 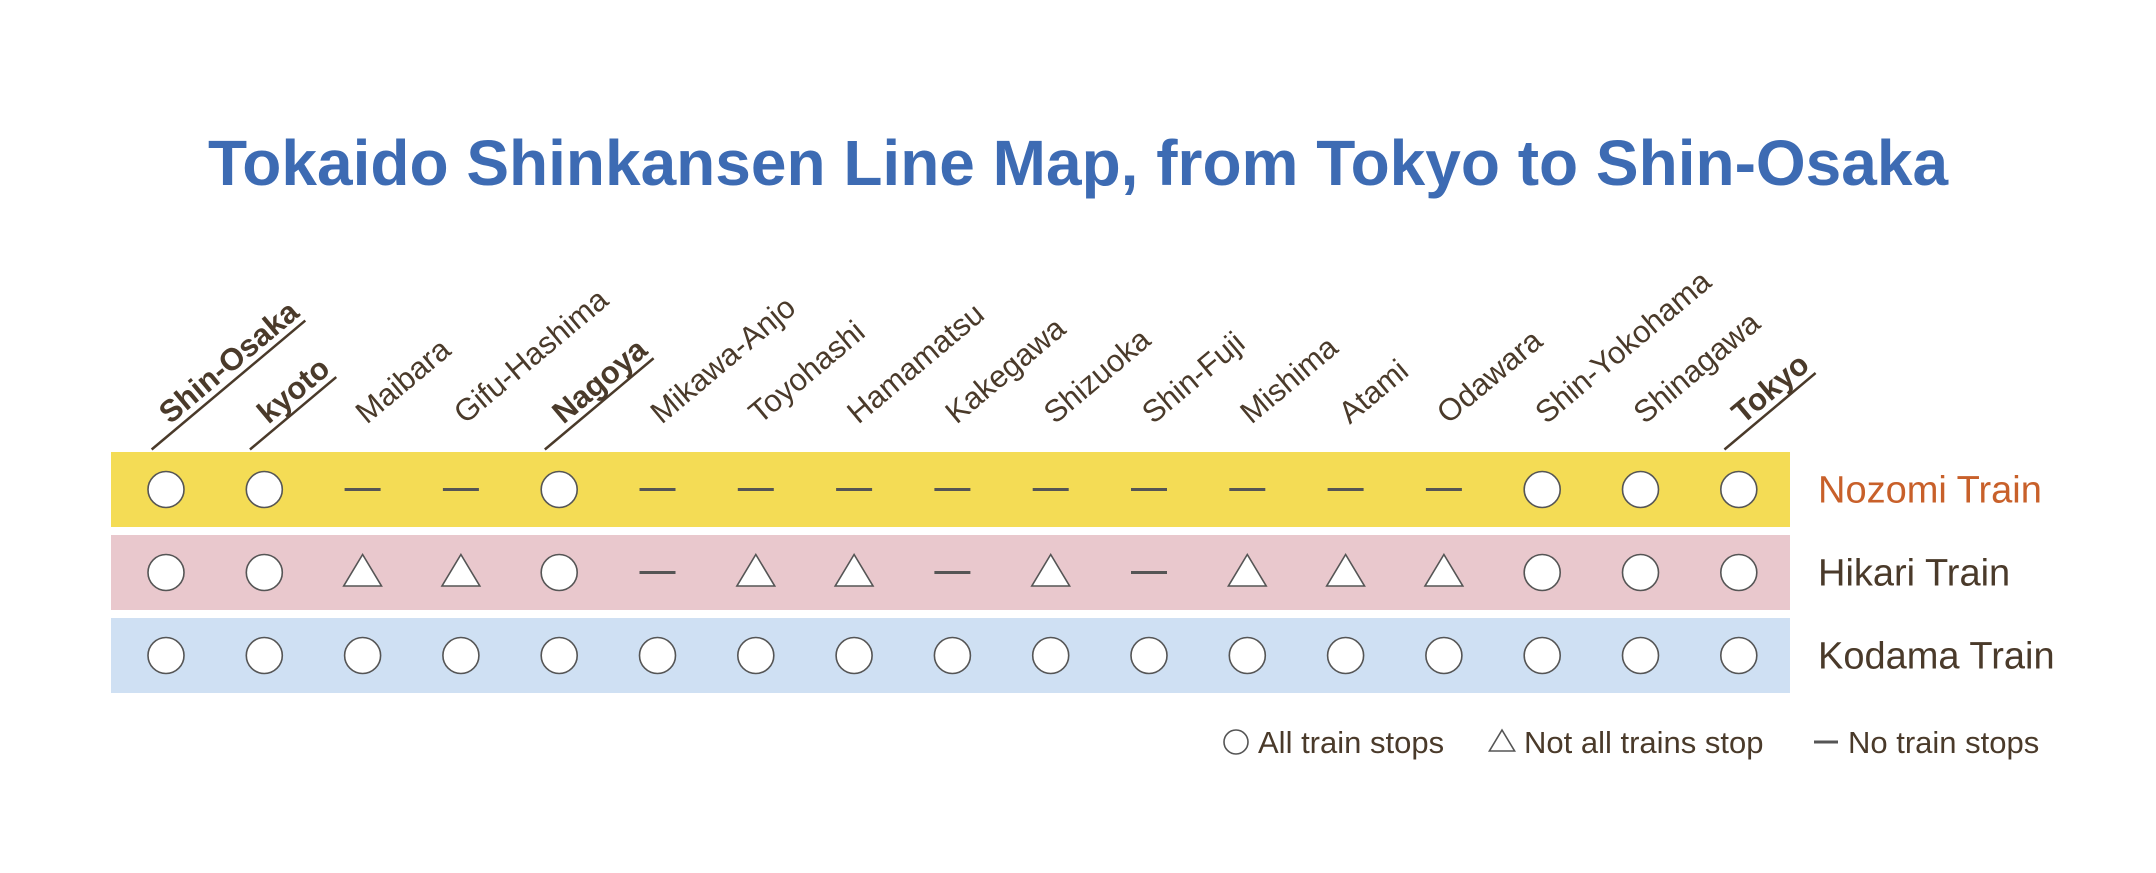 I want to click on legend-label: No train stops, so click(x=1943, y=742).